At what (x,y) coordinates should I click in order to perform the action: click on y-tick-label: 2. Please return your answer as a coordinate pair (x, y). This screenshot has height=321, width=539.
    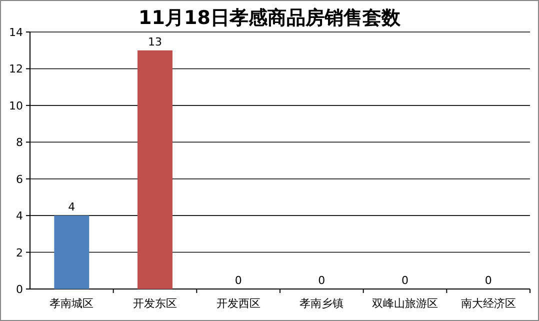
    Looking at the image, I should click on (19, 253).